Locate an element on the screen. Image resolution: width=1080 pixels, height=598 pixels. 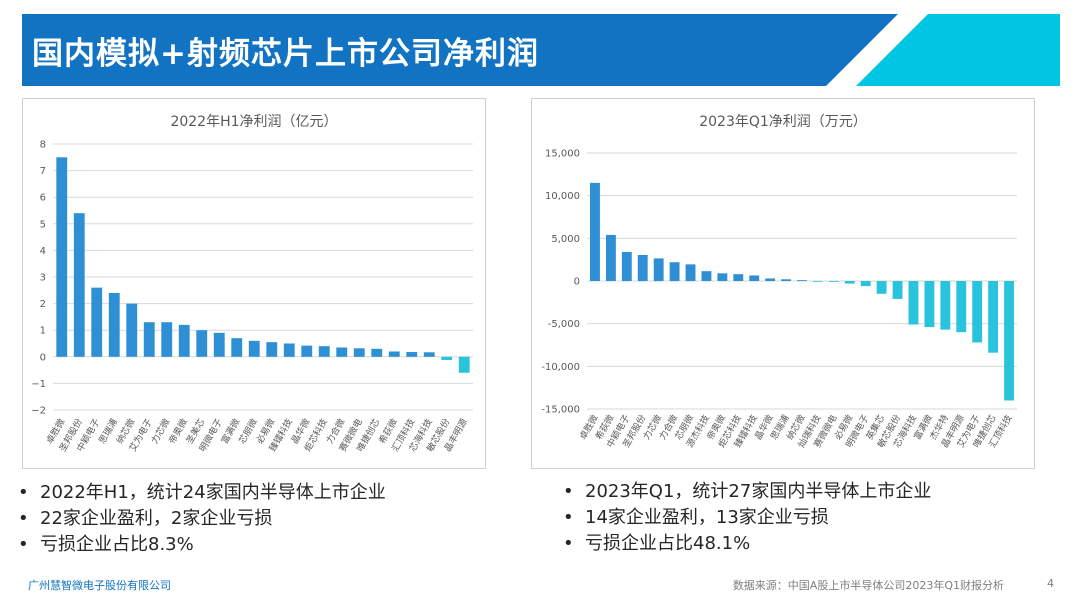
header-banner: 国内模拟+射频芯片上市公司净利润 is located at coordinates (541, 50).